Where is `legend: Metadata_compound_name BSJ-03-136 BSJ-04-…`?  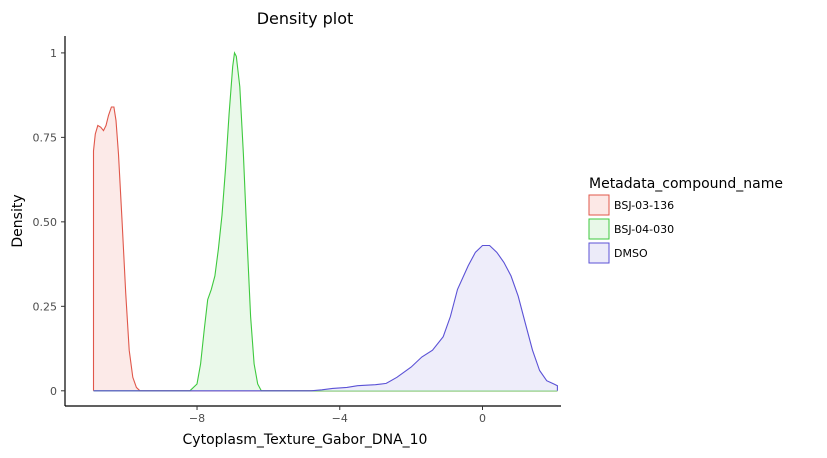
legend: Metadata_compound_name BSJ-03-136 BSJ-04-… is located at coordinates (685, 220).